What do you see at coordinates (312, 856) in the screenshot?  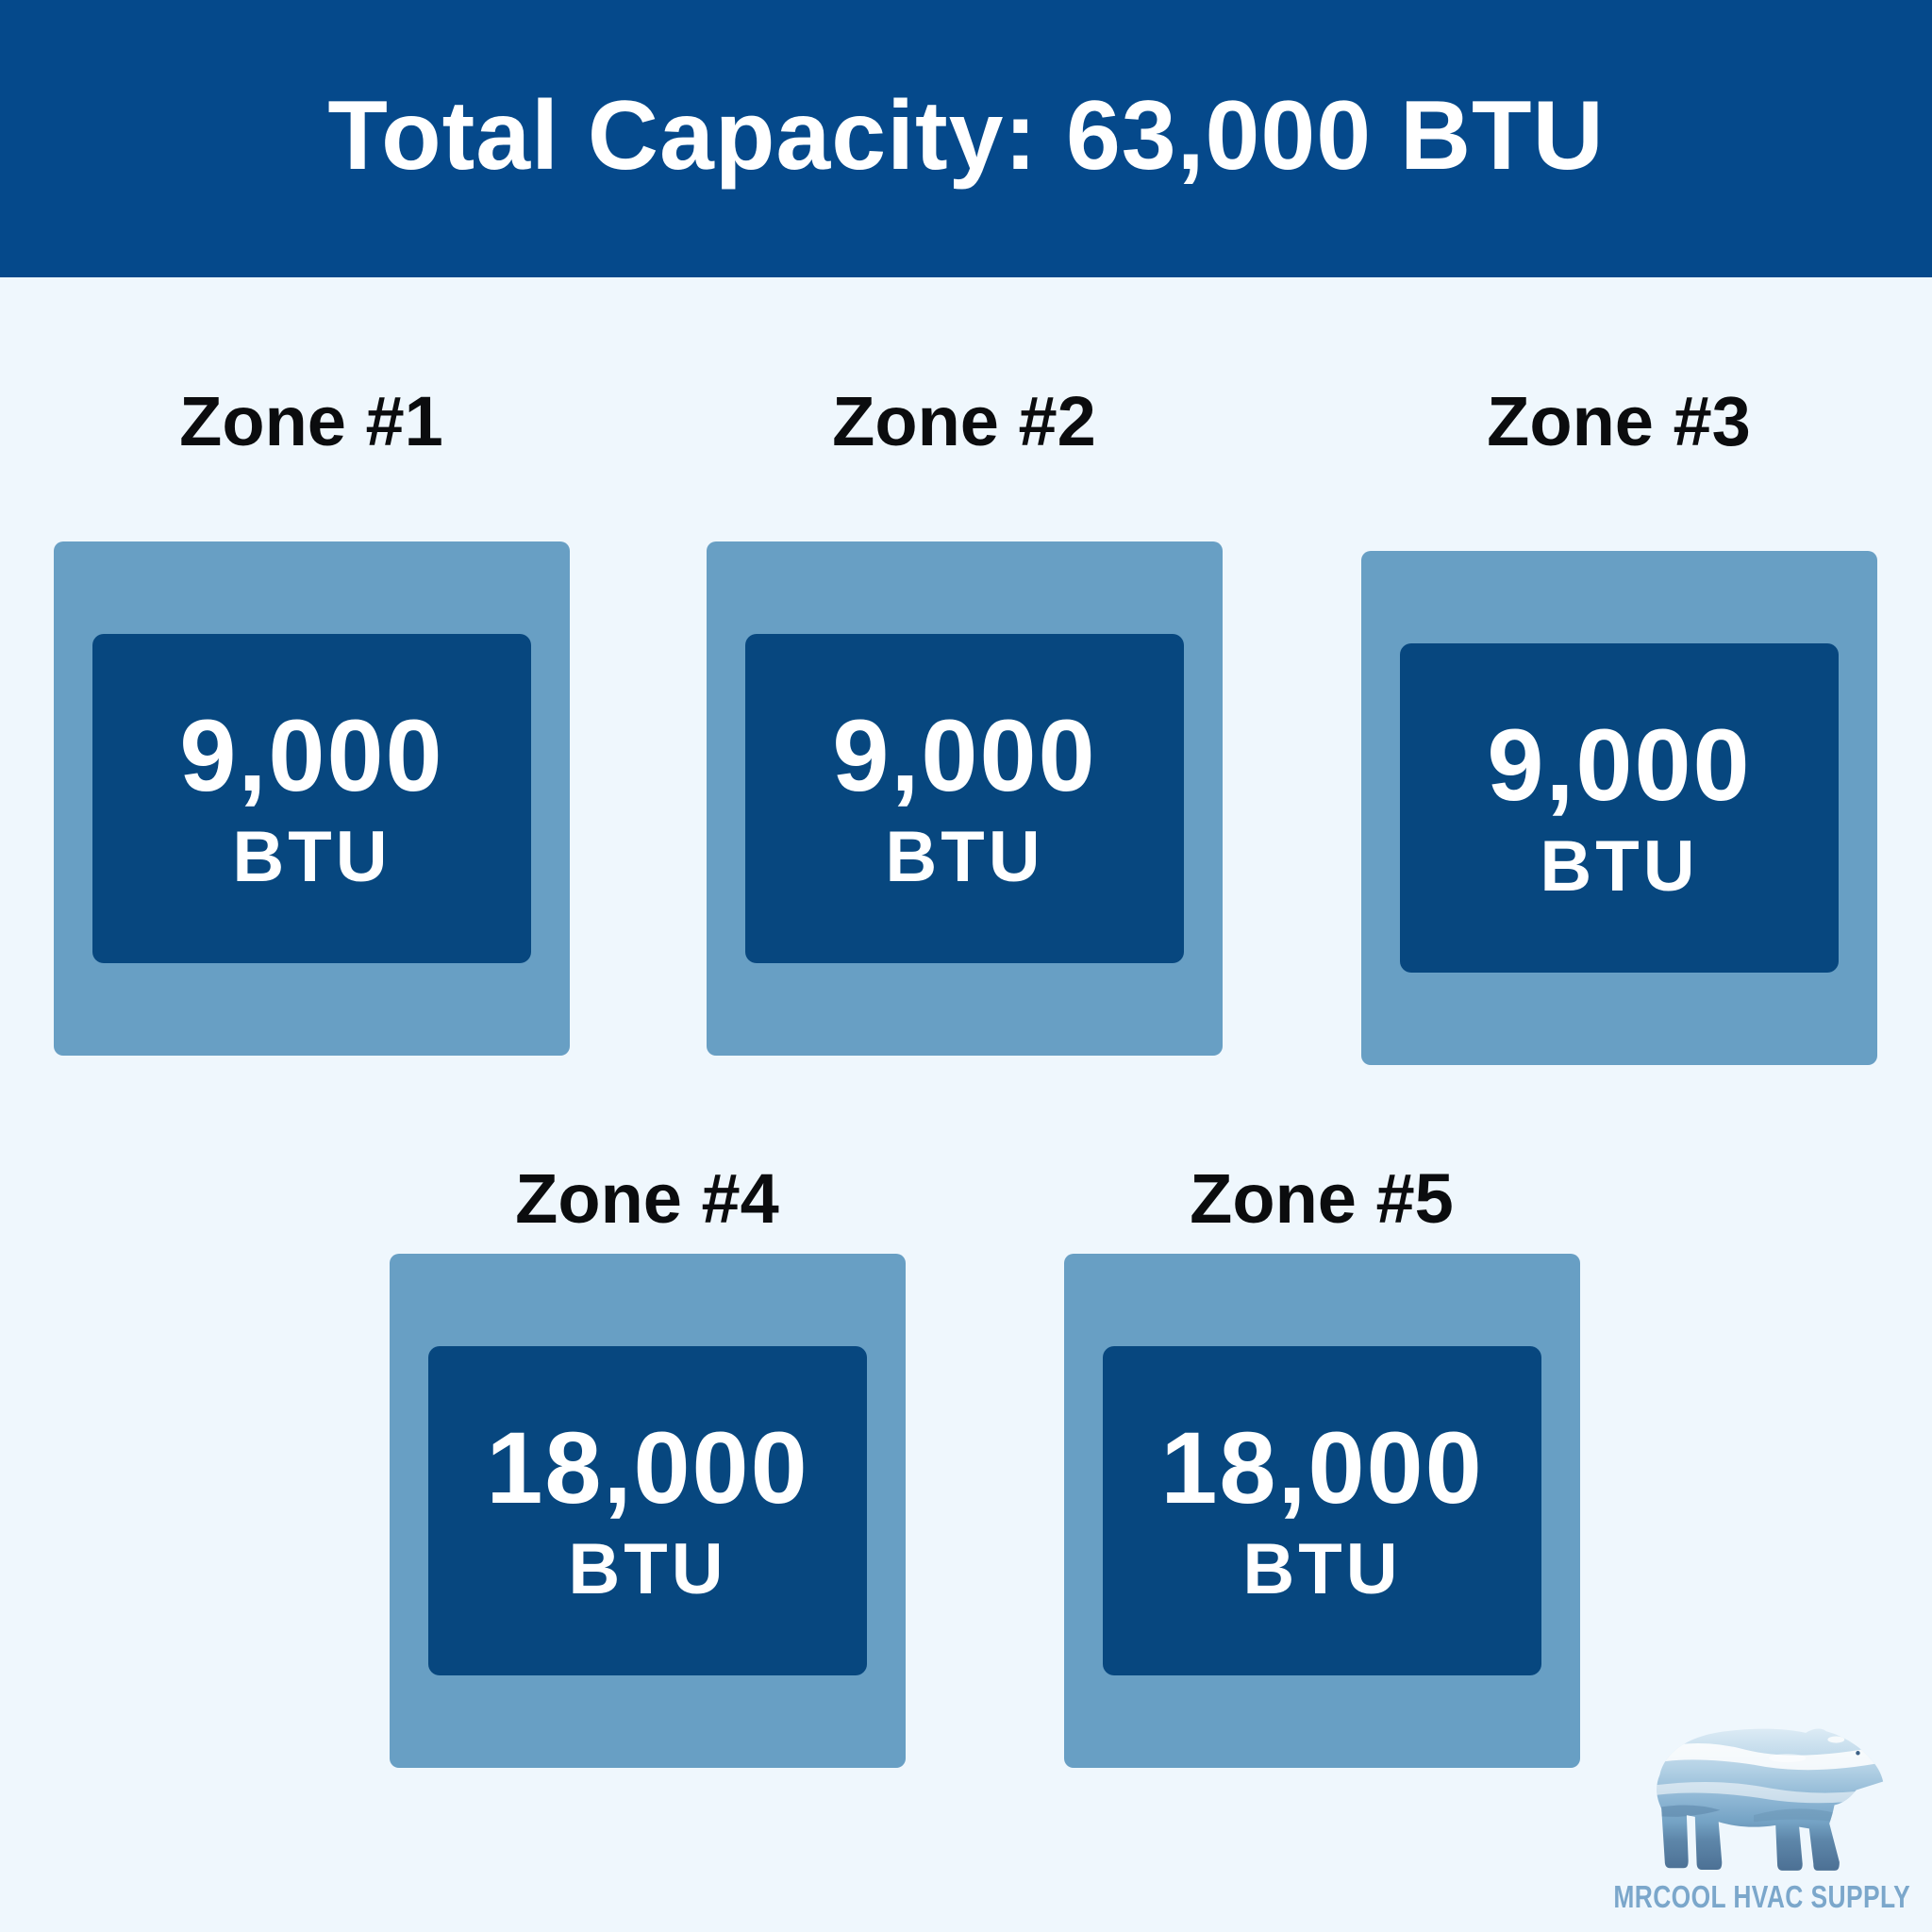 I see `zone-1-btu-unit: BTU` at bounding box center [312, 856].